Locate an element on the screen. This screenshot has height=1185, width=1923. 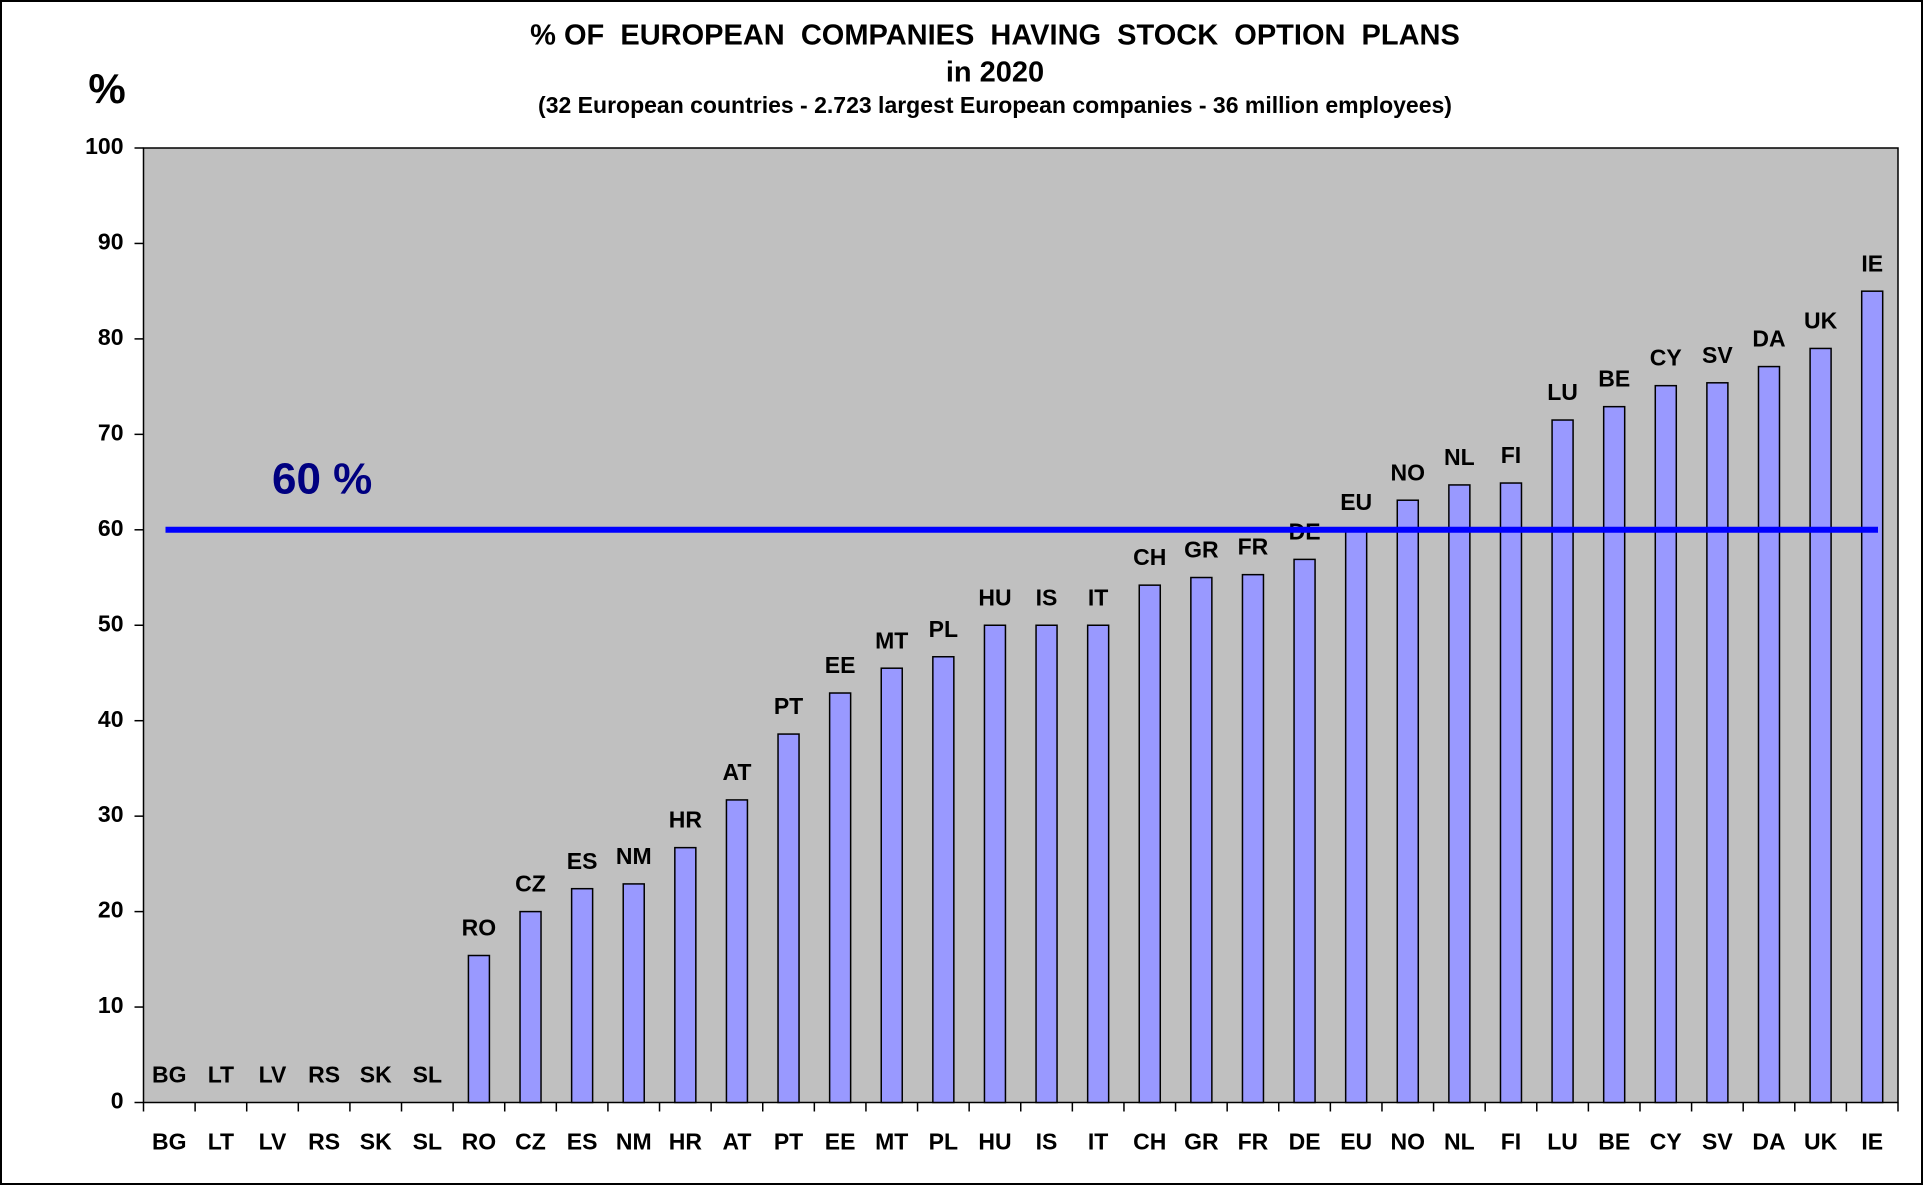
x-tick-label: EU is located at coordinates (1356, 1142).